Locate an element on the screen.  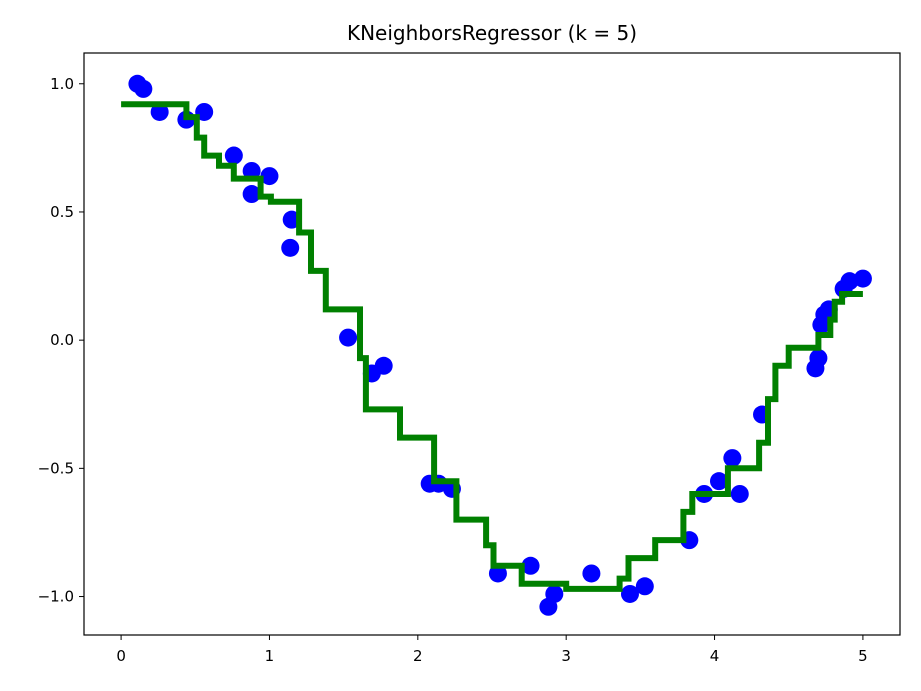
y-tick-label: −0.5 is located at coordinates (56, 468).